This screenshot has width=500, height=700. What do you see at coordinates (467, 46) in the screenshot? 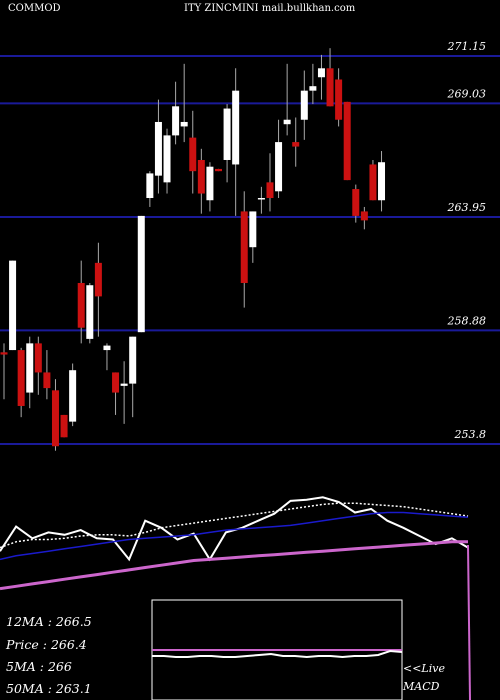
I see `price-tick-label: 271.15` at bounding box center [467, 46].